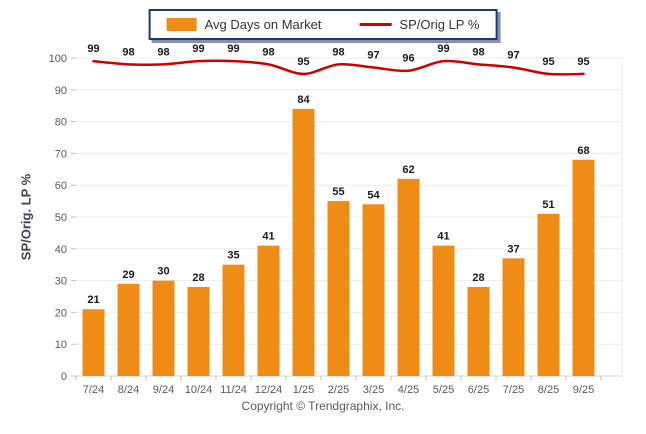 The image size is (646, 434). Describe the element at coordinates (583, 62) in the screenshot. I see `line-label-9/25: 95` at that location.